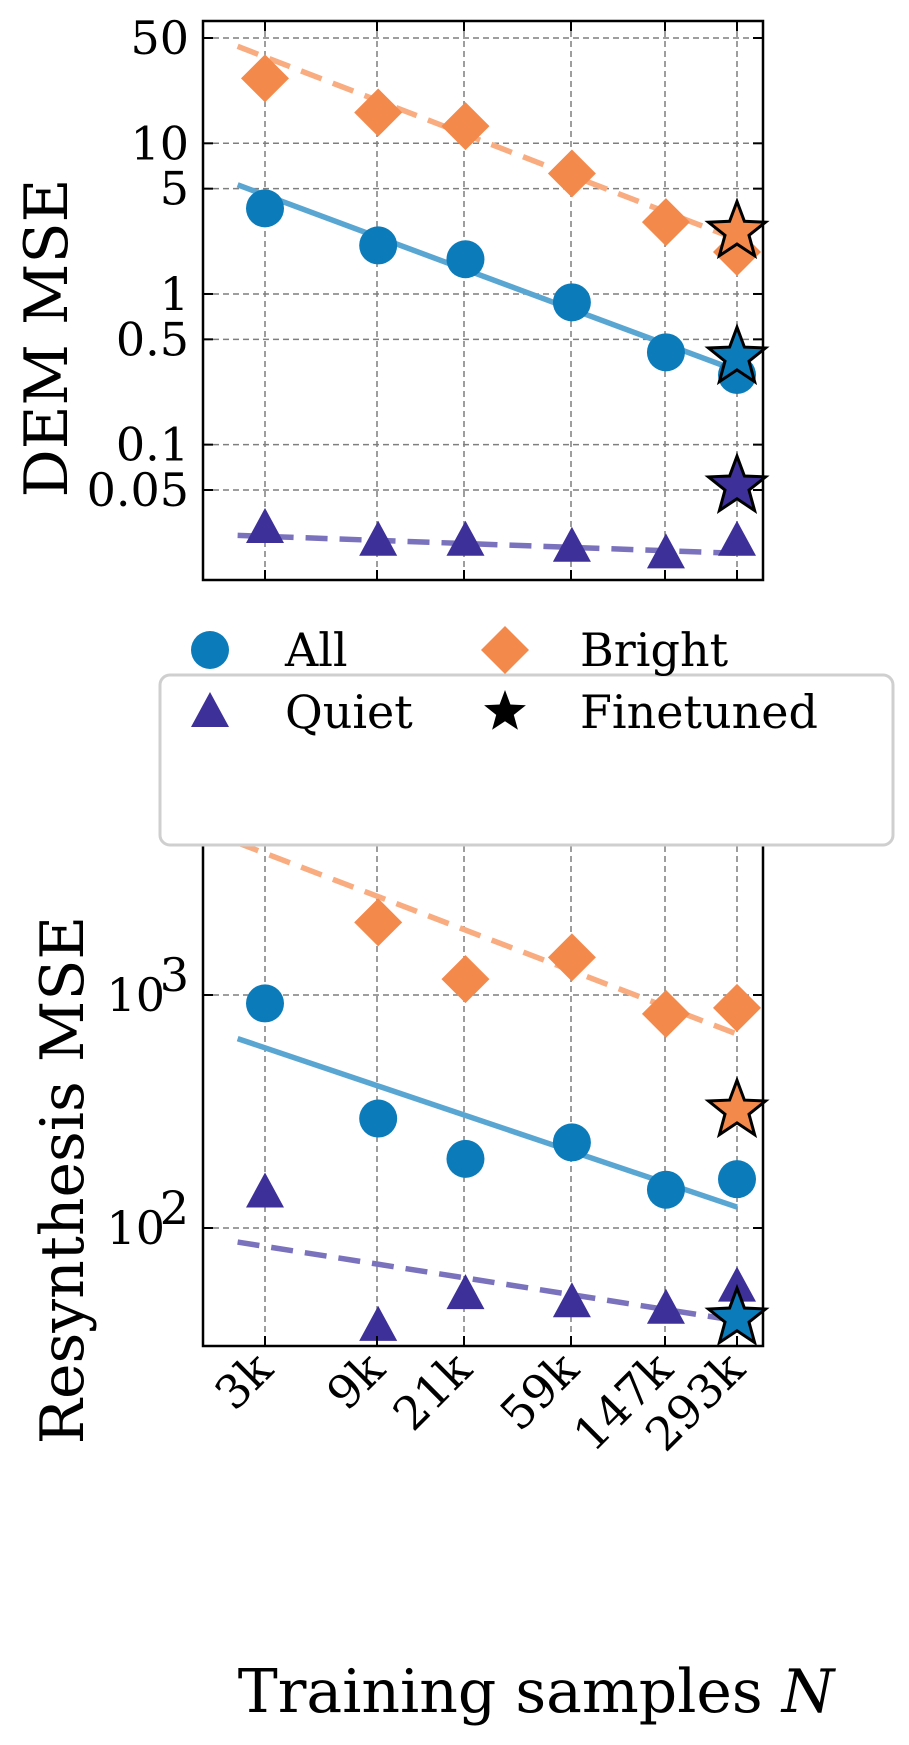 Image resolution: width=909 pixels, height=1745 pixels. What do you see at coordinates (152, 339) in the screenshot?
I see `y-tick-label: 0.5` at bounding box center [152, 339].